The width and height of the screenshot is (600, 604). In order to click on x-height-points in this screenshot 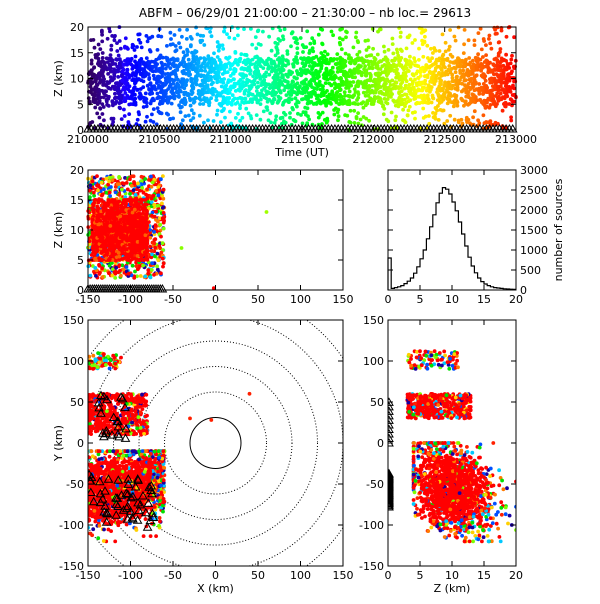, I will do `click(176, 233)`.